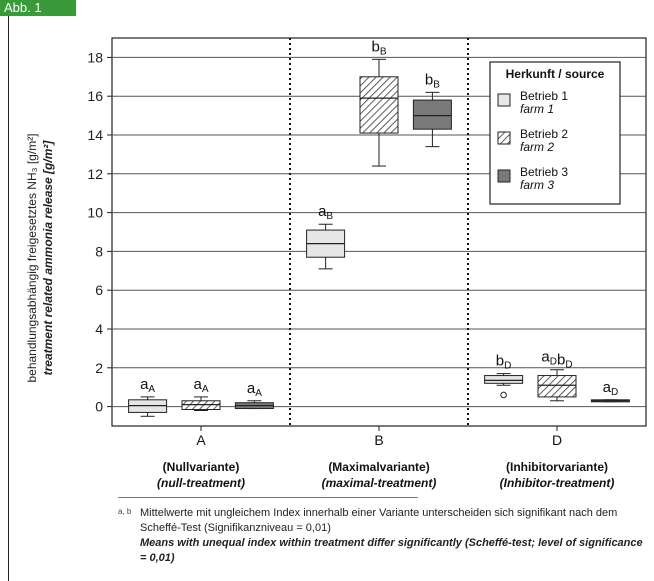 The height and width of the screenshot is (581, 654). Describe the element at coordinates (557, 467) in the screenshot. I see `category-desc-de: (Inhibitorvariante)` at that location.